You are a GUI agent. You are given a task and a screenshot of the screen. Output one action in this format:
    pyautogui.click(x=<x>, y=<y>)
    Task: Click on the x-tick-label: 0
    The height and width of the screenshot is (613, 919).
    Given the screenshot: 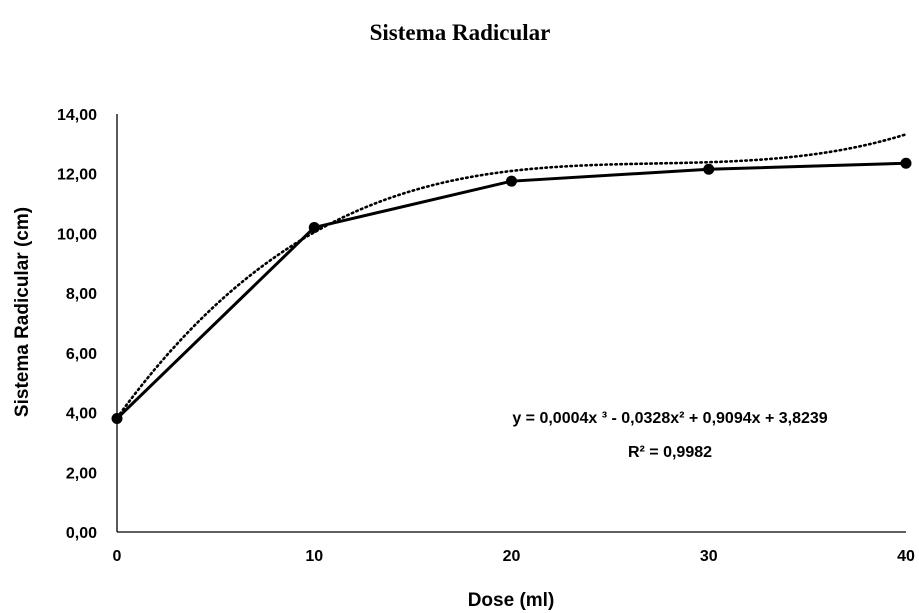 What is the action you would take?
    pyautogui.click(x=117, y=556)
    